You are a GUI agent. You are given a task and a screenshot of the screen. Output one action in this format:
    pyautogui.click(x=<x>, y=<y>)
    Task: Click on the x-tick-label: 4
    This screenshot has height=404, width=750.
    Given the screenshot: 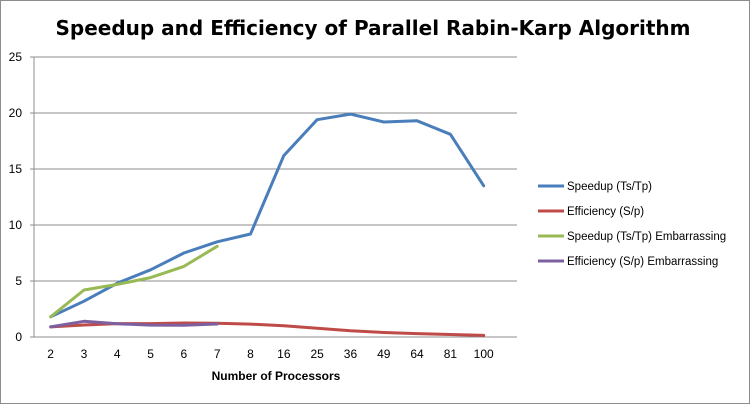 What is the action you would take?
    pyautogui.click(x=117, y=354)
    